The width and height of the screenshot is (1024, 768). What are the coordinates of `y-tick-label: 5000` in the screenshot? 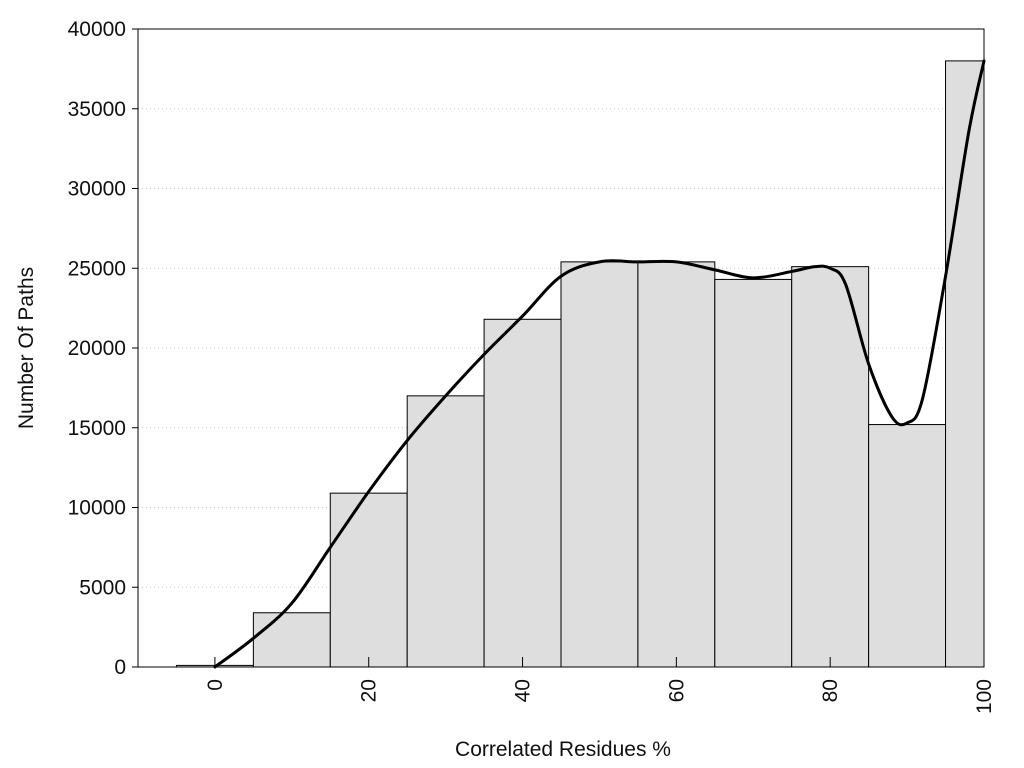 It's located at (102, 587).